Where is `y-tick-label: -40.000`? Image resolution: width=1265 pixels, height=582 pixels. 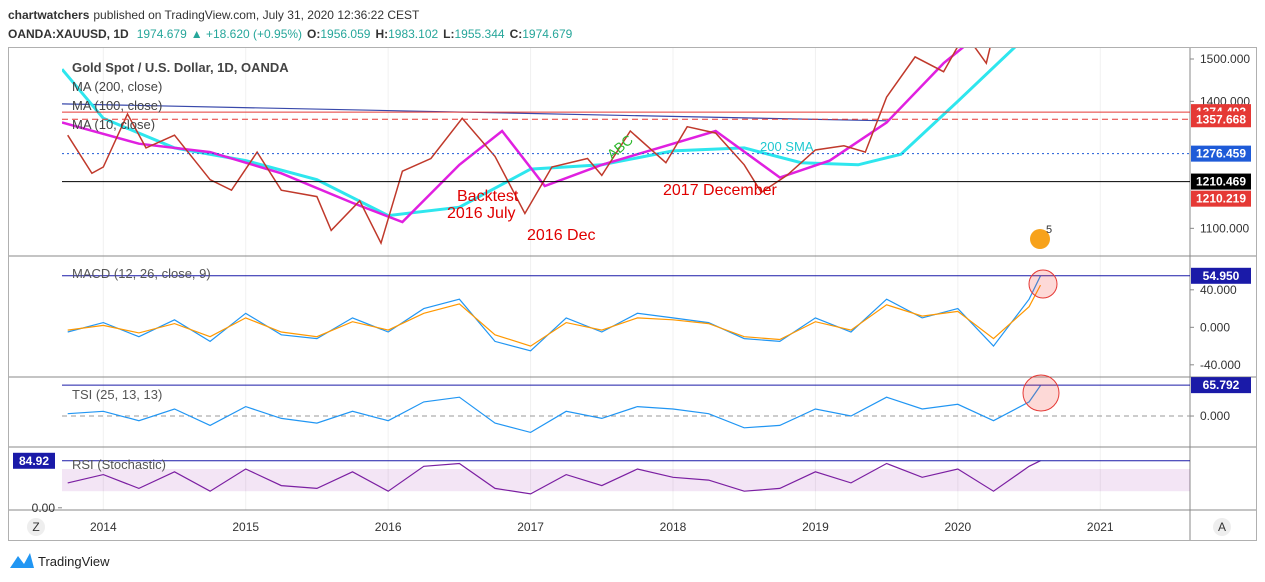
y-tick-label: -40.000 is located at coordinates (1220, 365).